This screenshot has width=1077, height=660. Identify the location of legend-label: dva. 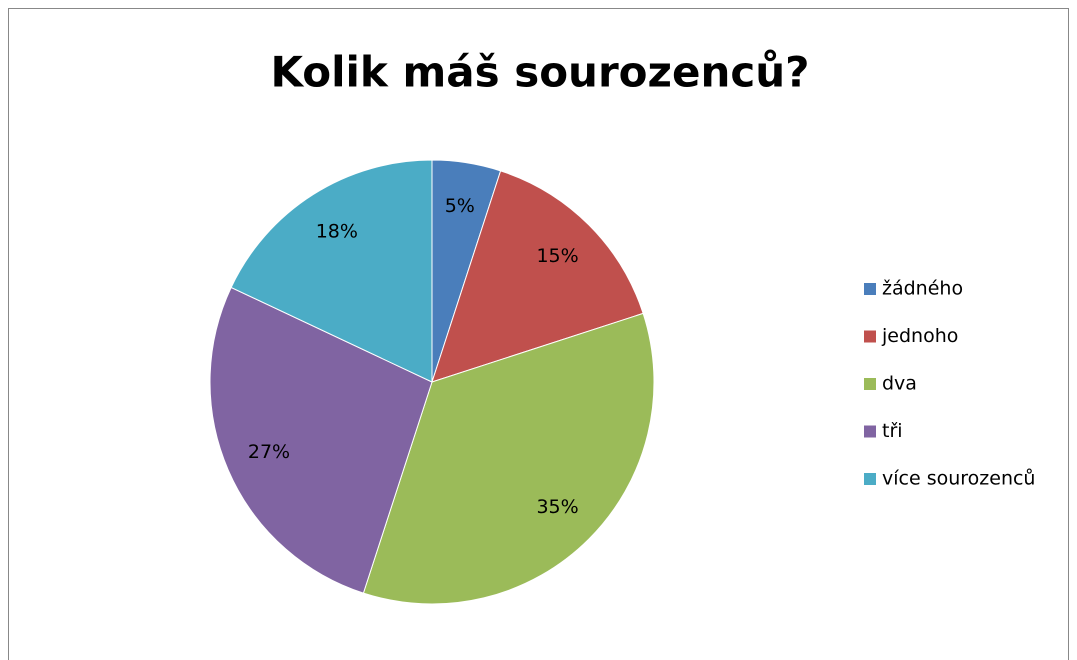
(899, 384).